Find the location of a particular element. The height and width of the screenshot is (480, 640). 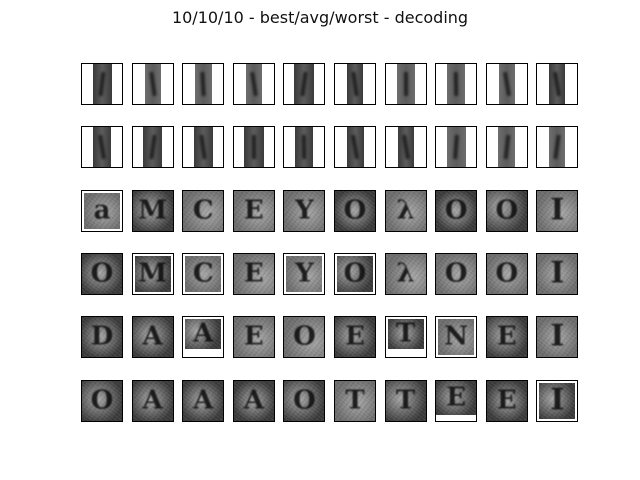

thumbnail-cell: N is located at coordinates (456, 337).